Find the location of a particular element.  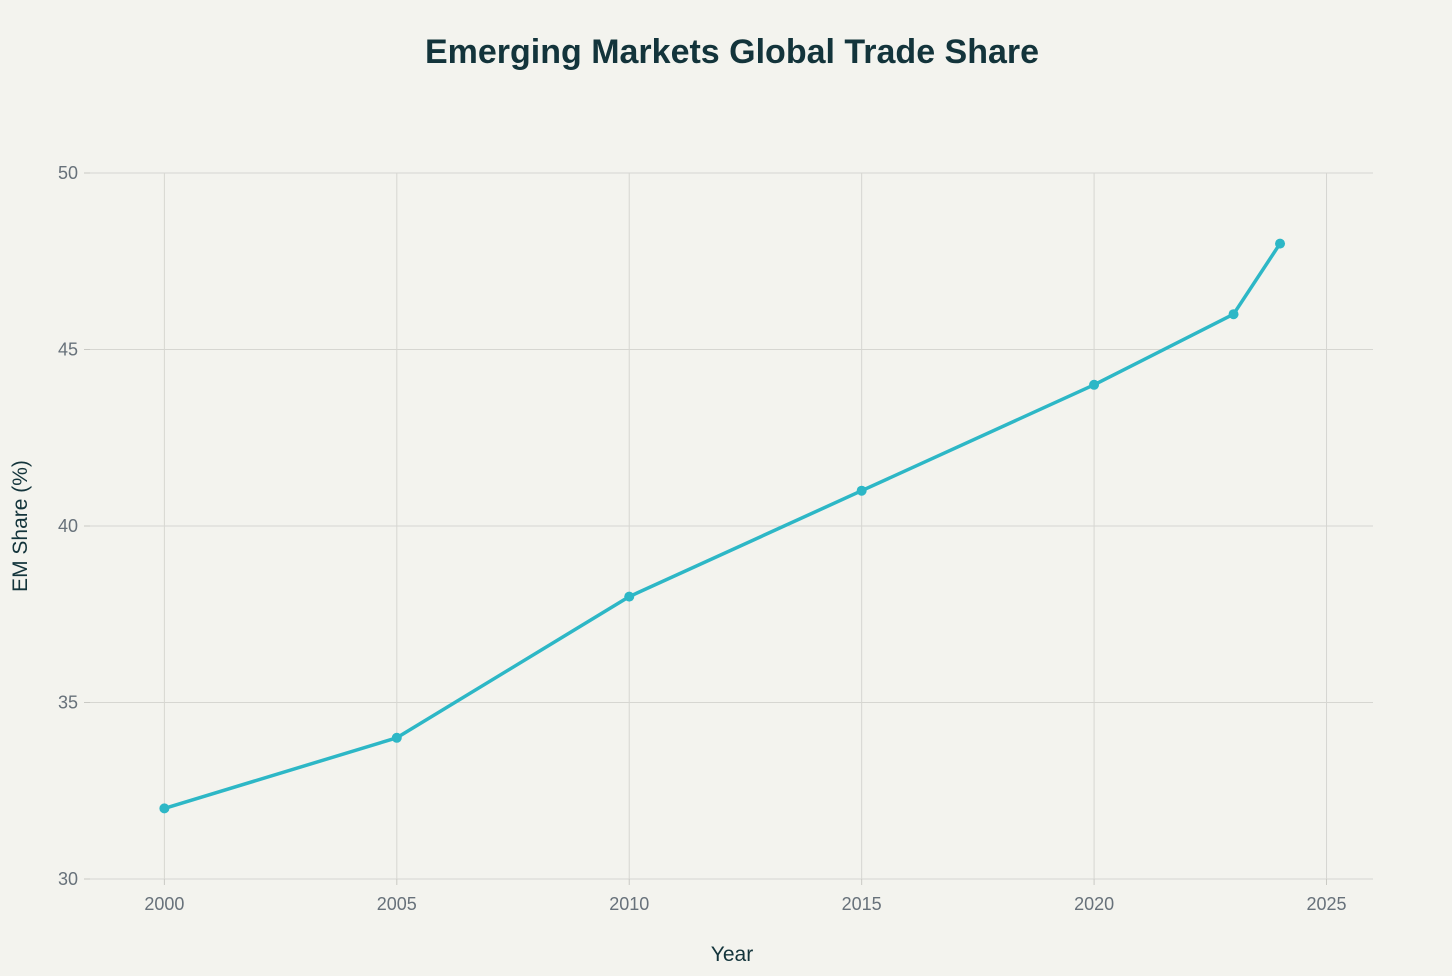

x-tick-label: 2010 is located at coordinates (629, 904).